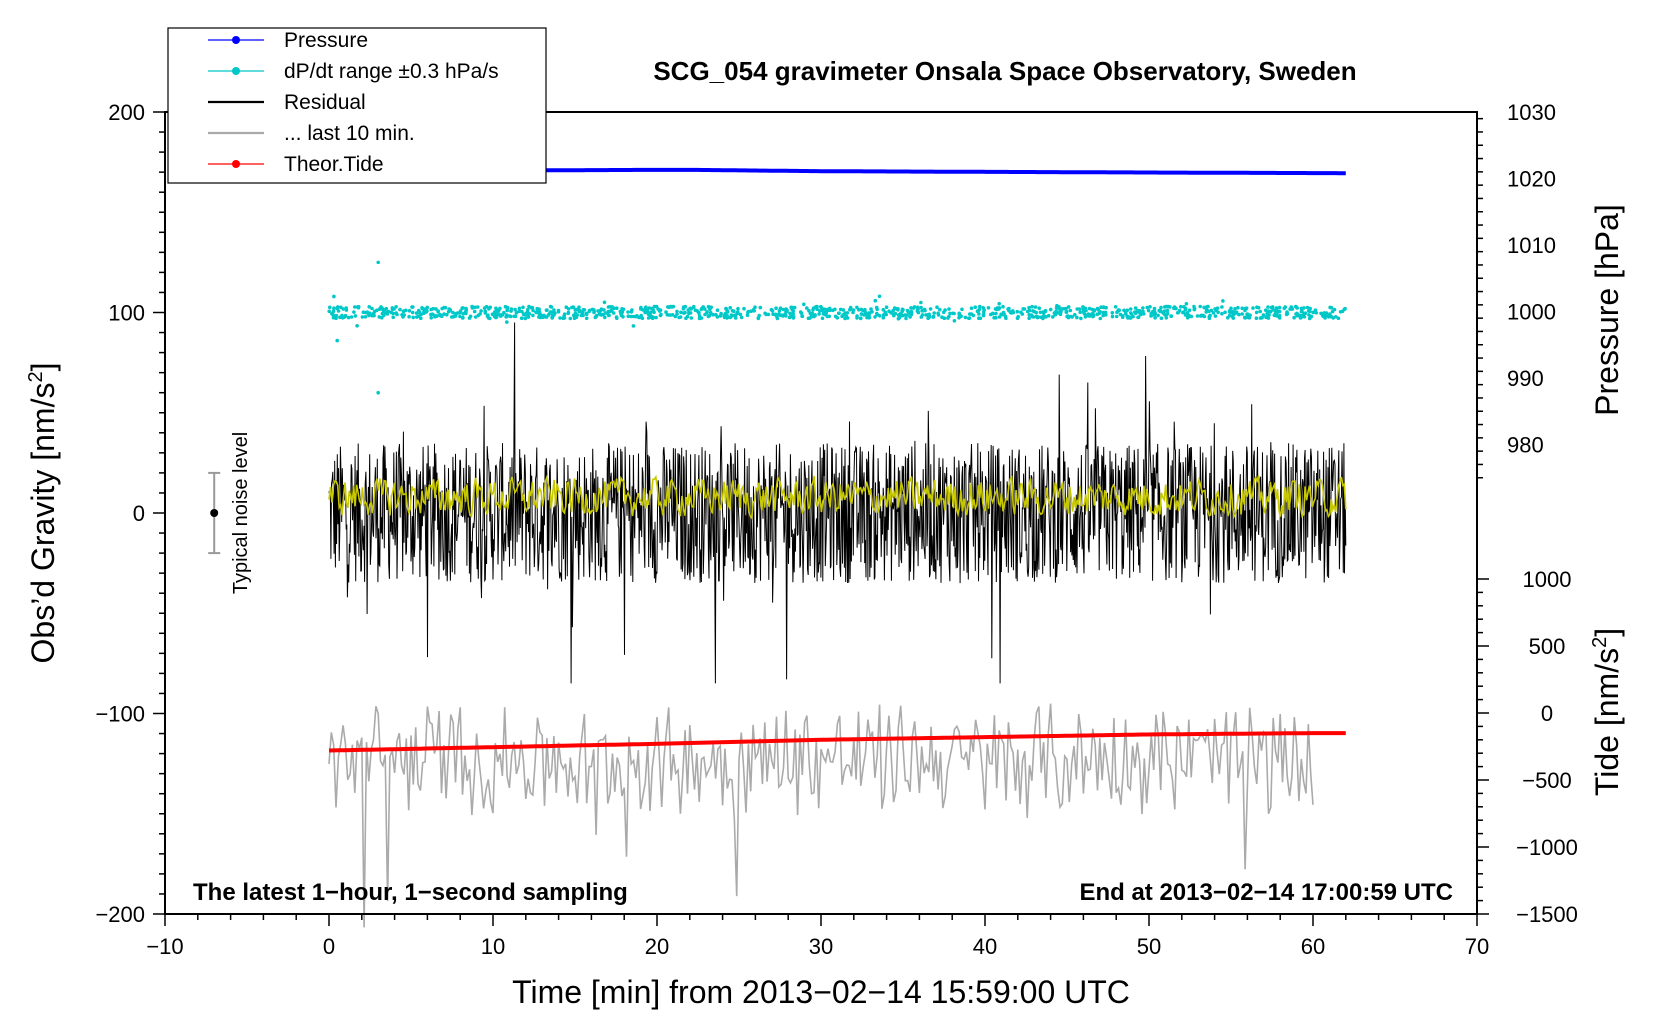 The width and height of the screenshot is (1660, 1020). I want to click on x-tick-label: 50, so click(1149, 946).